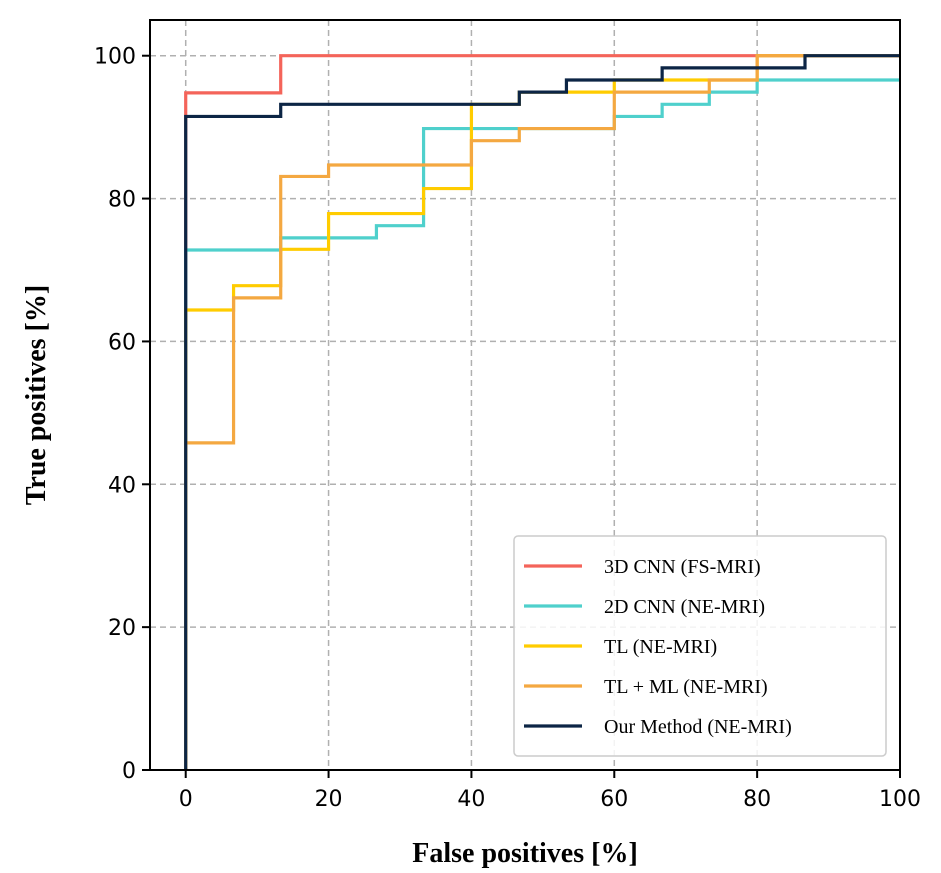 This screenshot has width=941, height=873. I want to click on legend-label-3: TL (NE-MRI), so click(660, 647).